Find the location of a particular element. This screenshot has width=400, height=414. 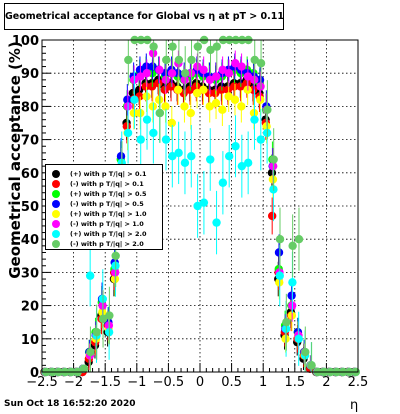

y-tick-label: 60 is located at coordinates (30, 174).